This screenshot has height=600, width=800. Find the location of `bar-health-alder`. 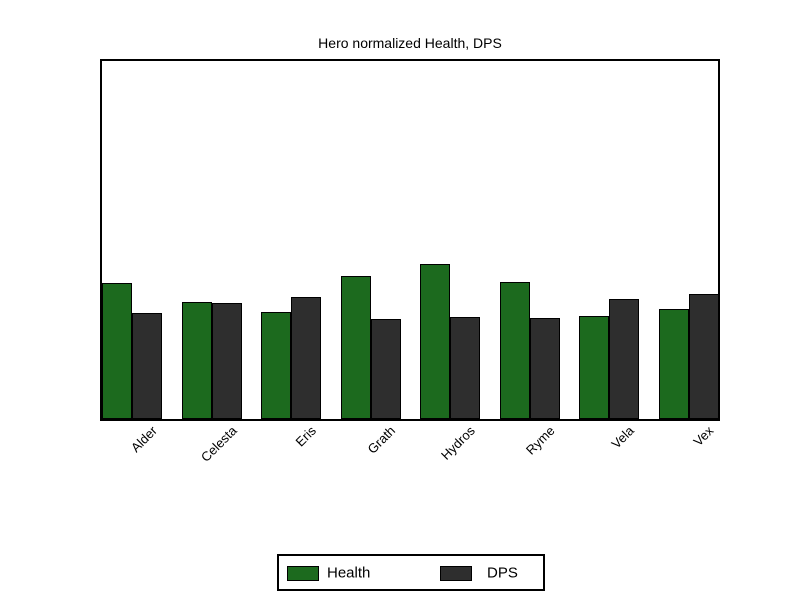

bar-health-alder is located at coordinates (117, 351).